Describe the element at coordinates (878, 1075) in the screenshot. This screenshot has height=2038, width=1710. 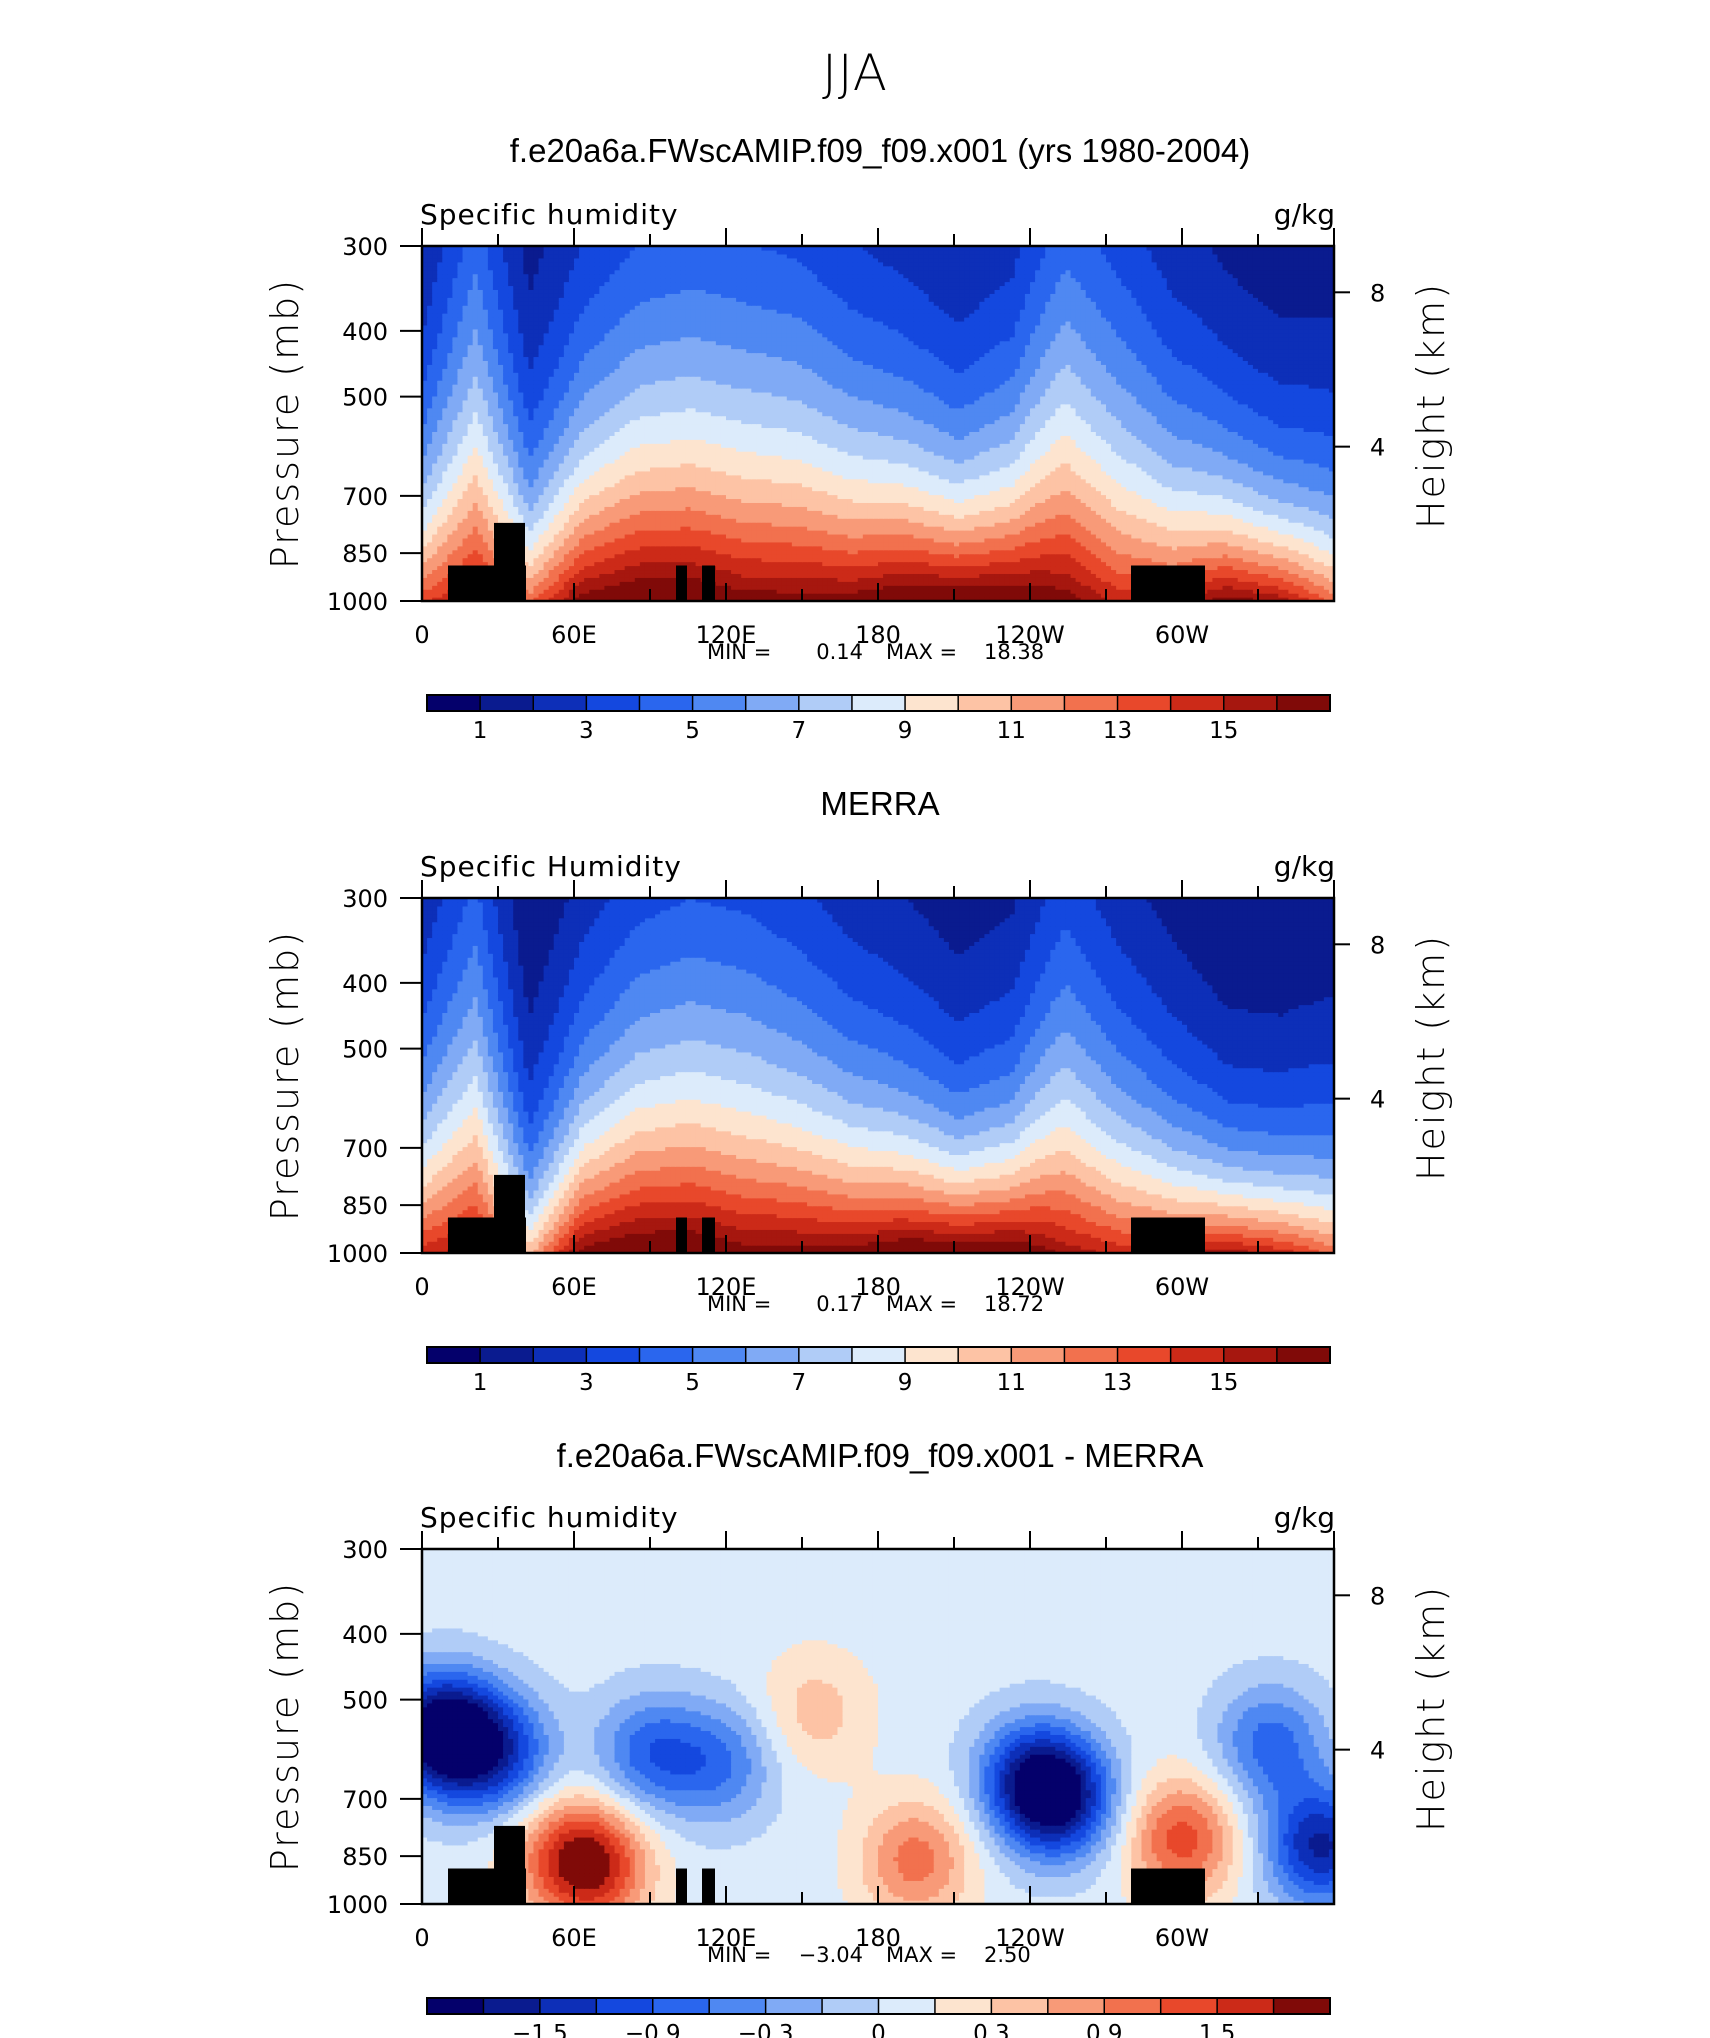
I see `contour-field` at that location.